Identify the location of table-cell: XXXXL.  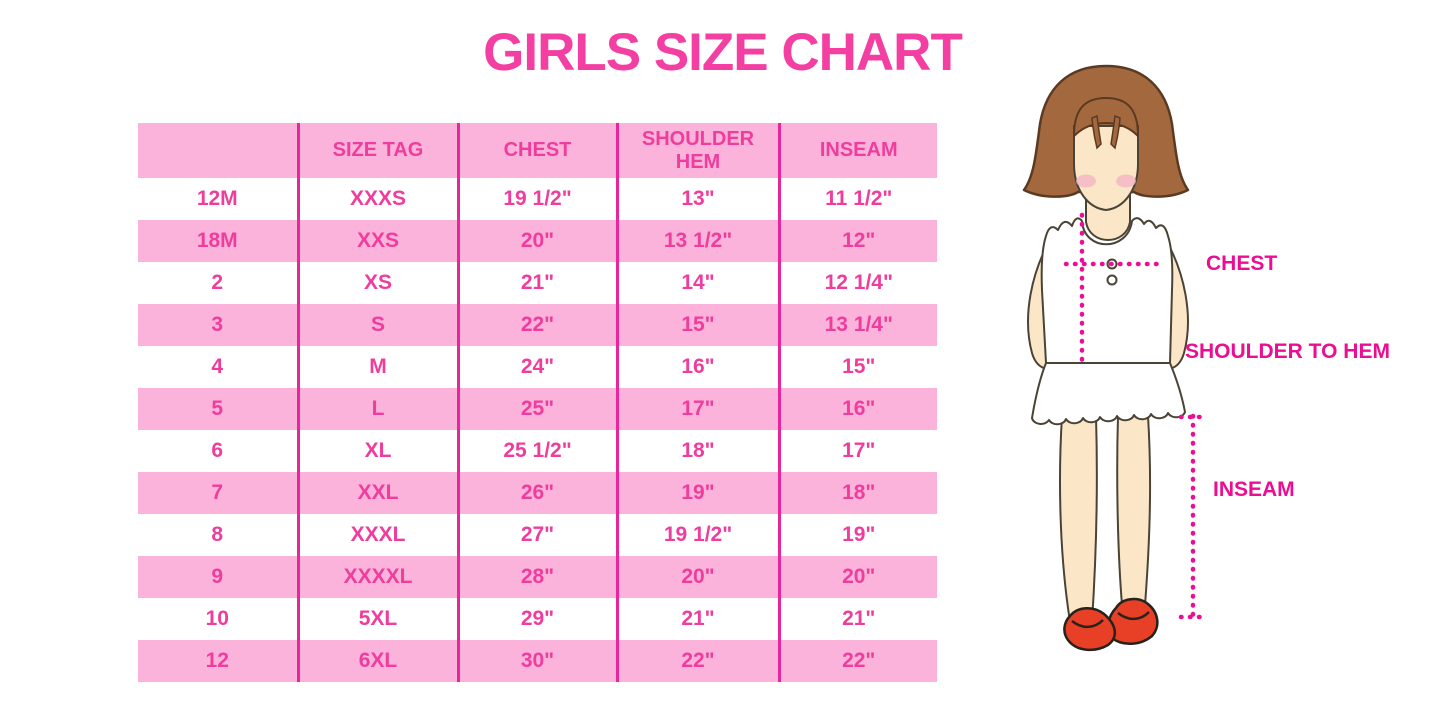
(379, 577).